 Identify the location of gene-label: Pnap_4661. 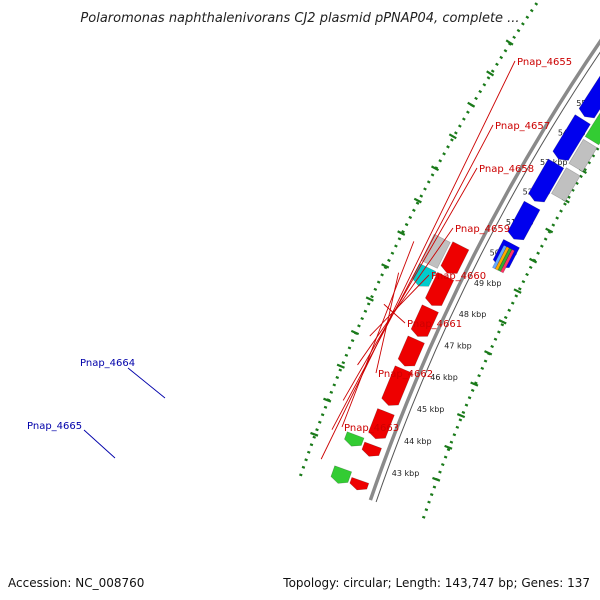
(434, 324).